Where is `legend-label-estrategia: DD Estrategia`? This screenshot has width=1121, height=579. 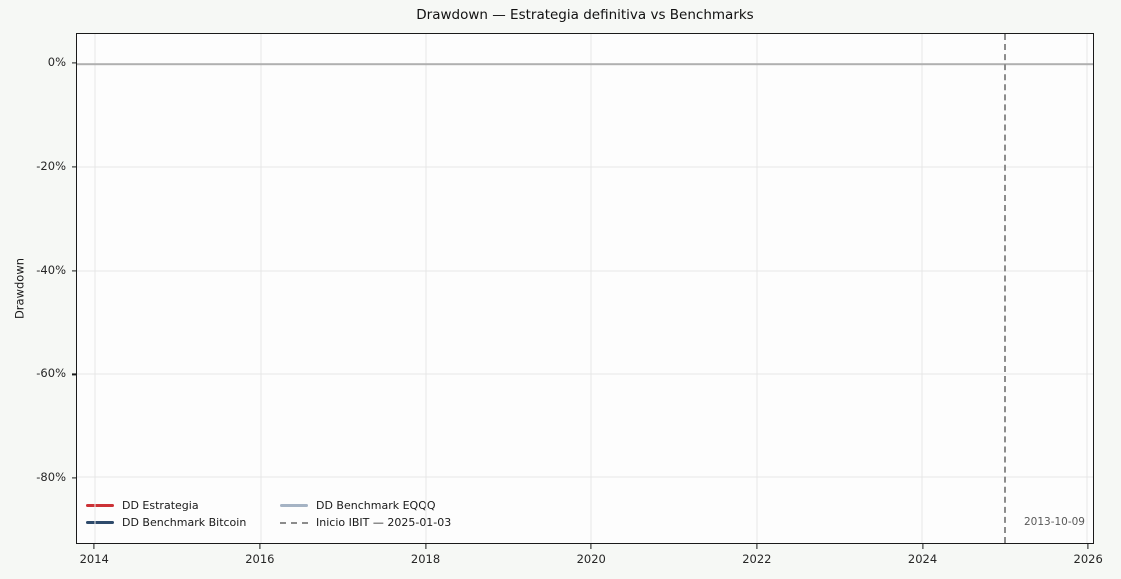 legend-label-estrategia: DD Estrategia is located at coordinates (160, 505).